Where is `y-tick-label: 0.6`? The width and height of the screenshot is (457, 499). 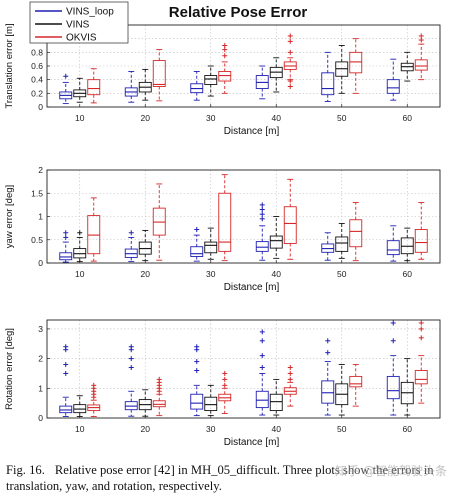
y-tick-label: 0.6 is located at coordinates (37, 66).